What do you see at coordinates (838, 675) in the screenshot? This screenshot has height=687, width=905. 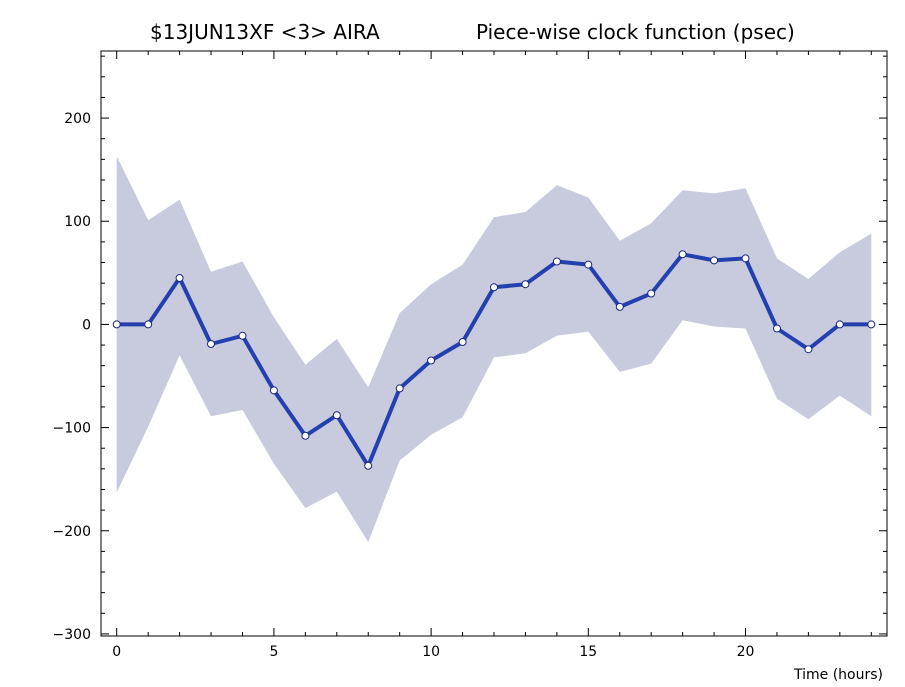 I see `x-axis-label: Time (hours)` at bounding box center [838, 675].